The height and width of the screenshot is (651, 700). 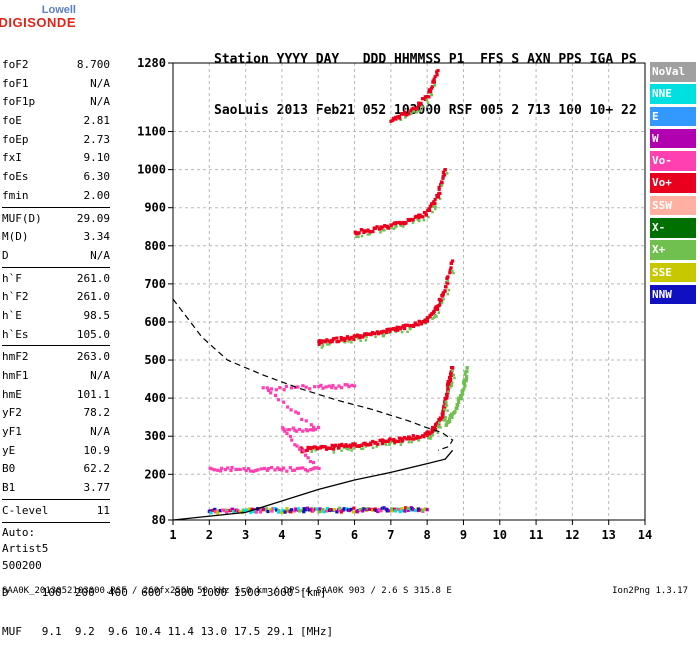 What do you see at coordinates (12, 413) in the screenshot?
I see `param-label: yF2` at bounding box center [12, 413].